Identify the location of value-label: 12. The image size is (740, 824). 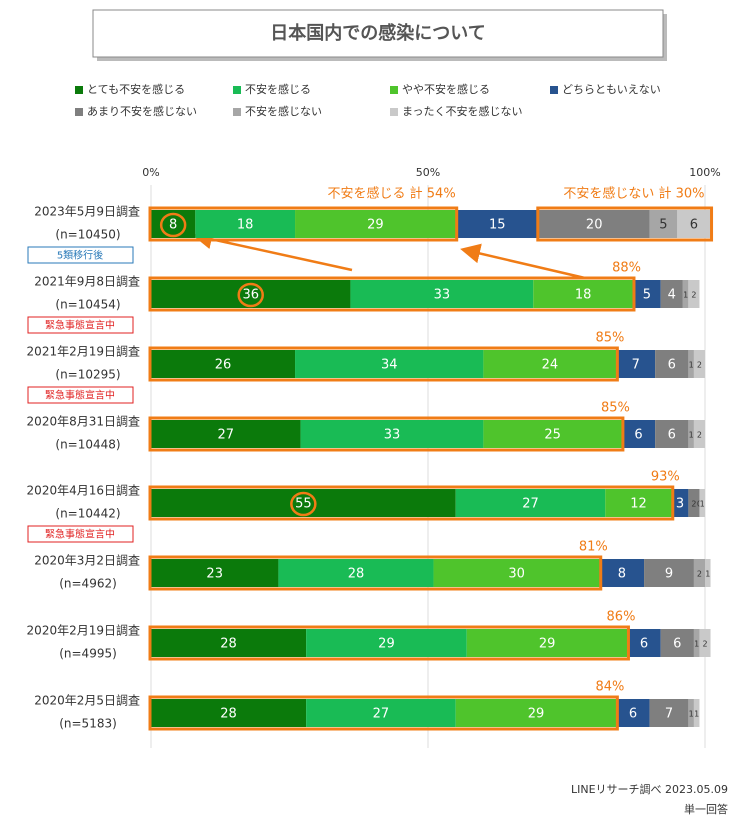
(638, 504).